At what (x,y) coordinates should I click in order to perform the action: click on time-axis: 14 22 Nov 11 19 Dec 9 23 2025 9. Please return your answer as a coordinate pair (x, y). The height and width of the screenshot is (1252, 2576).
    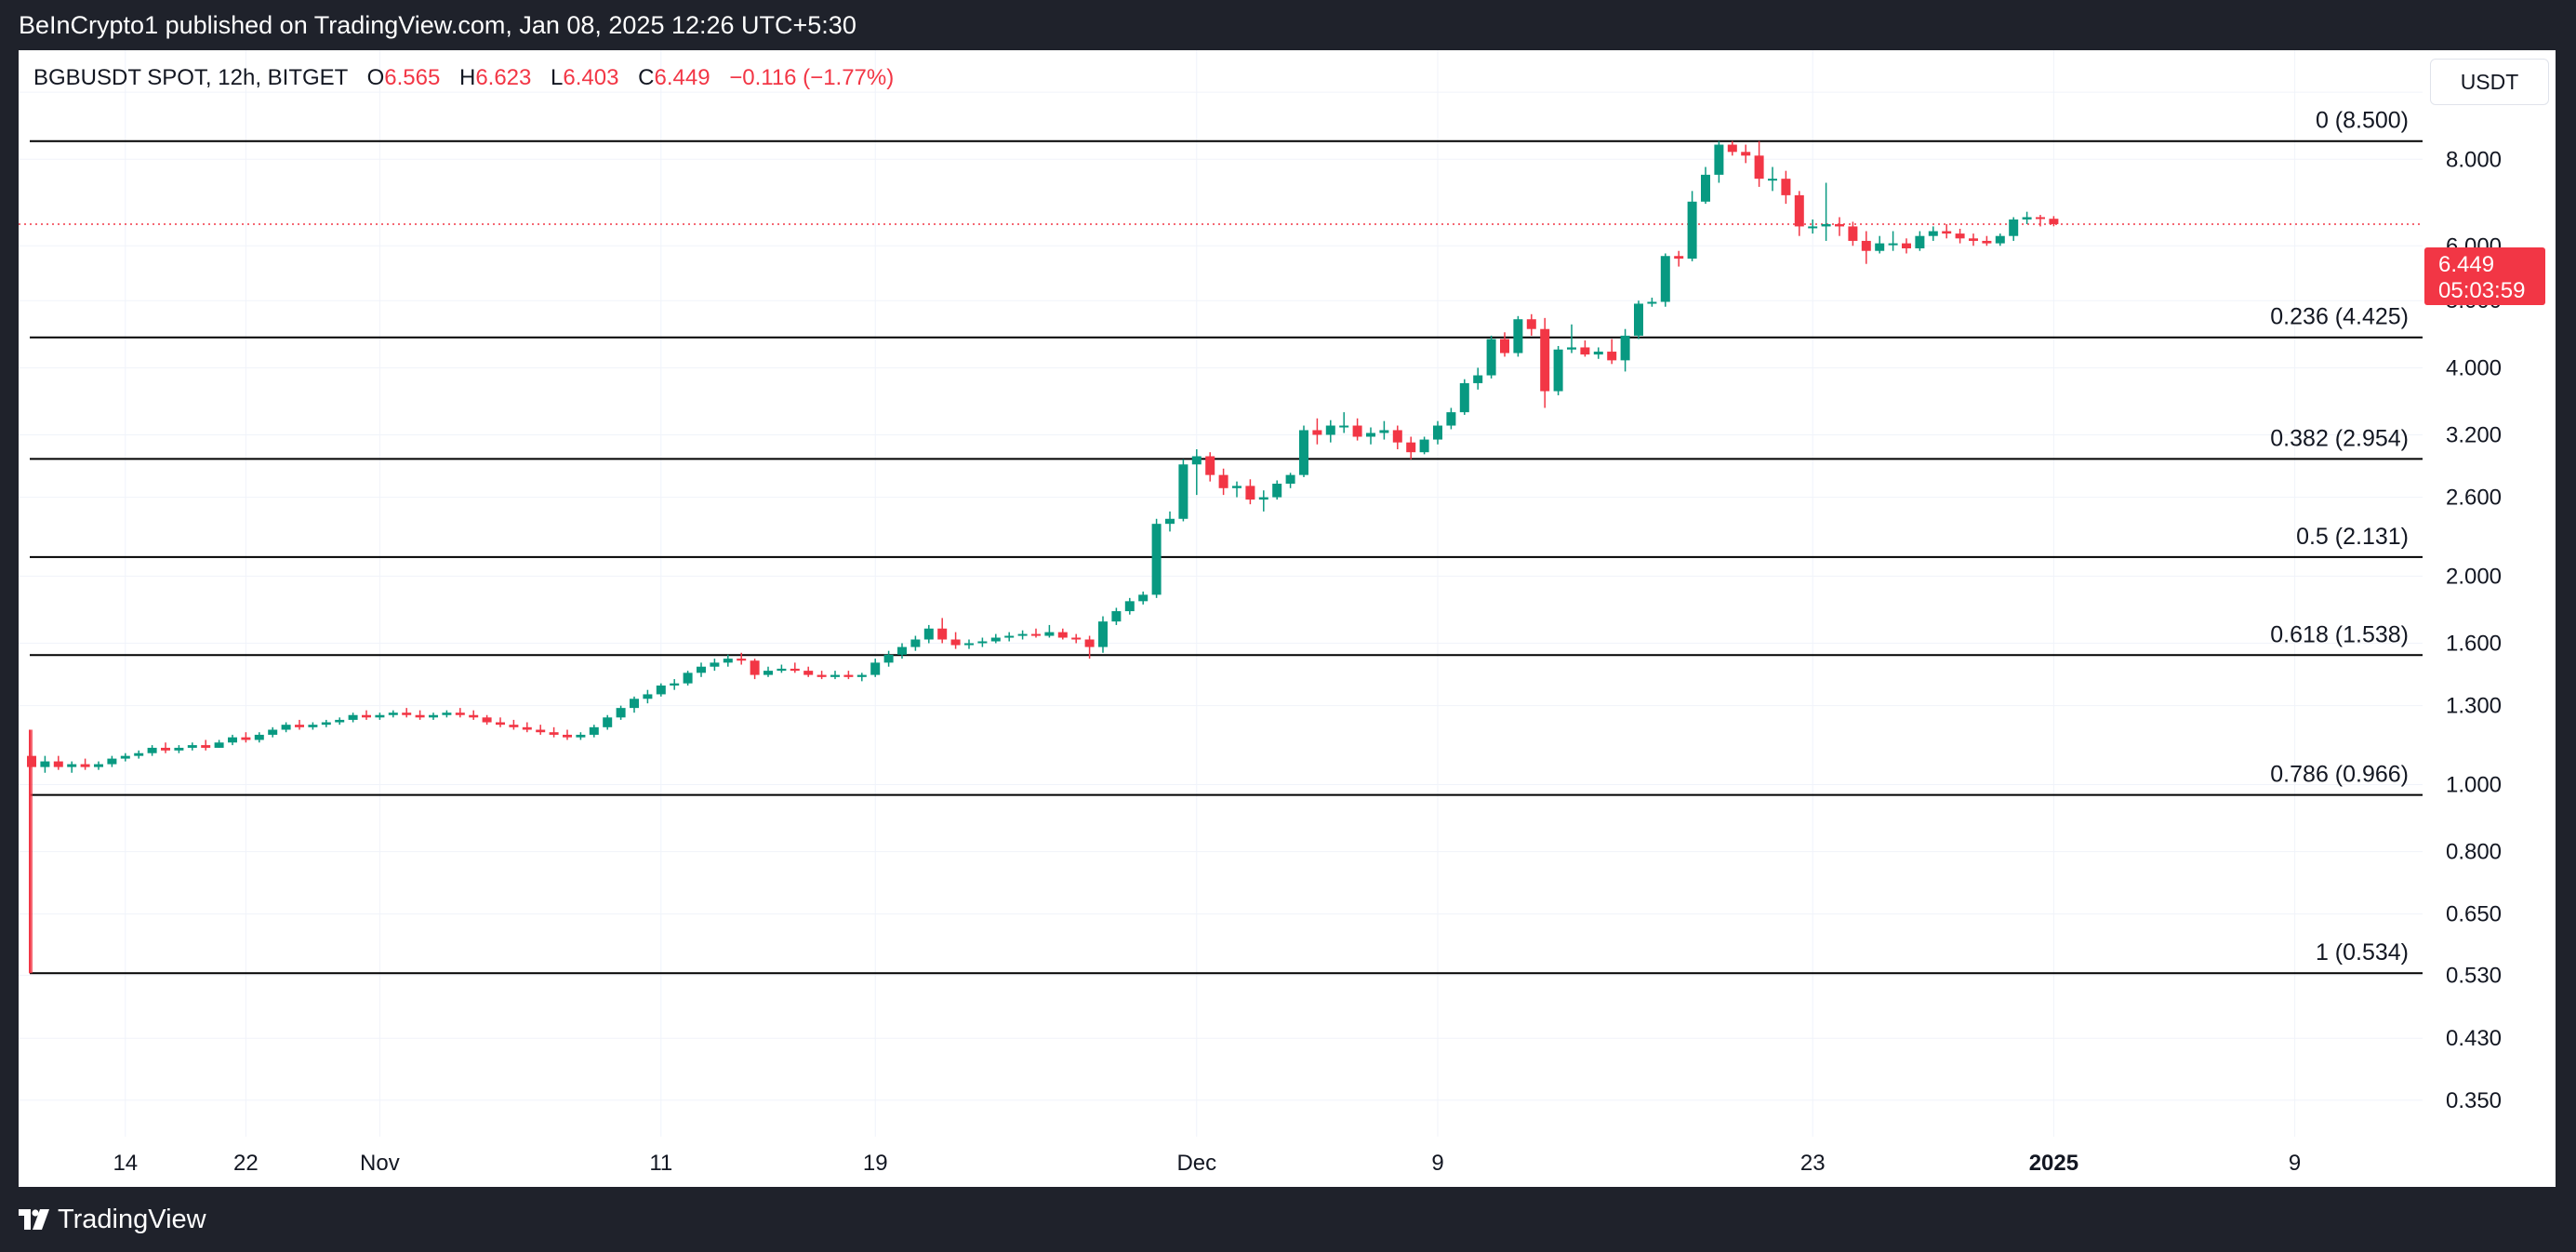
    Looking at the image, I should click on (1207, 1163).